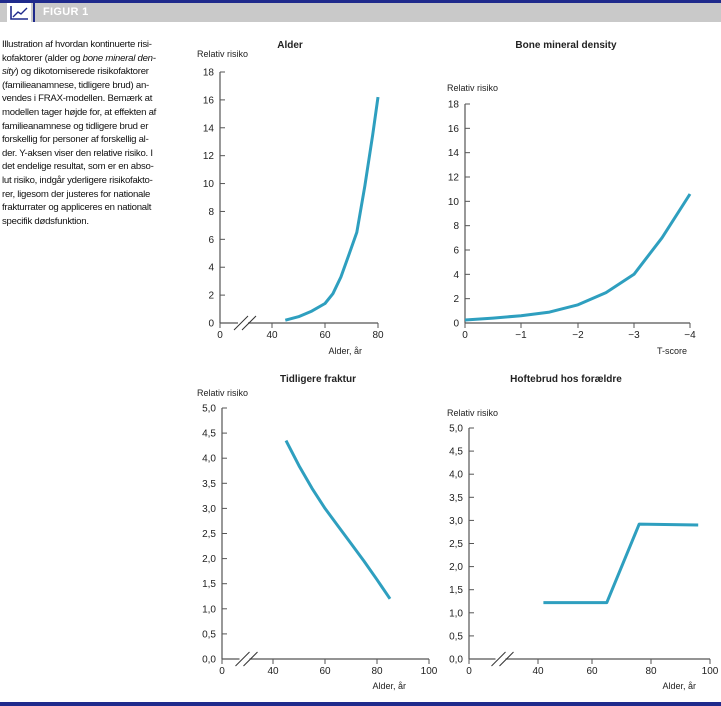 The image size is (721, 706). I want to click on caption-line: (familieanamnese, tidligere brud) an-, so click(87, 86).